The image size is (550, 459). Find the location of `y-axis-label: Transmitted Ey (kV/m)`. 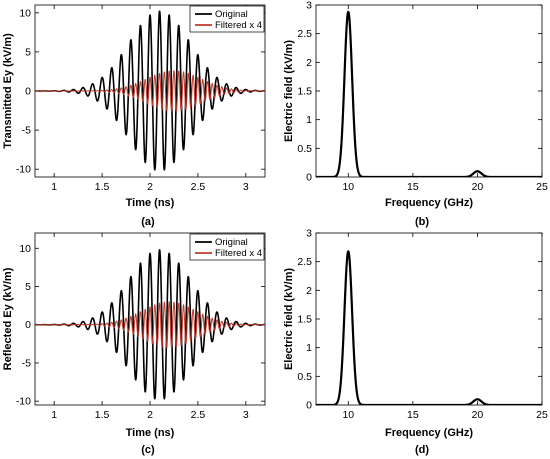

y-axis-label: Transmitted Ey (kV/m) is located at coordinates (8, 91).